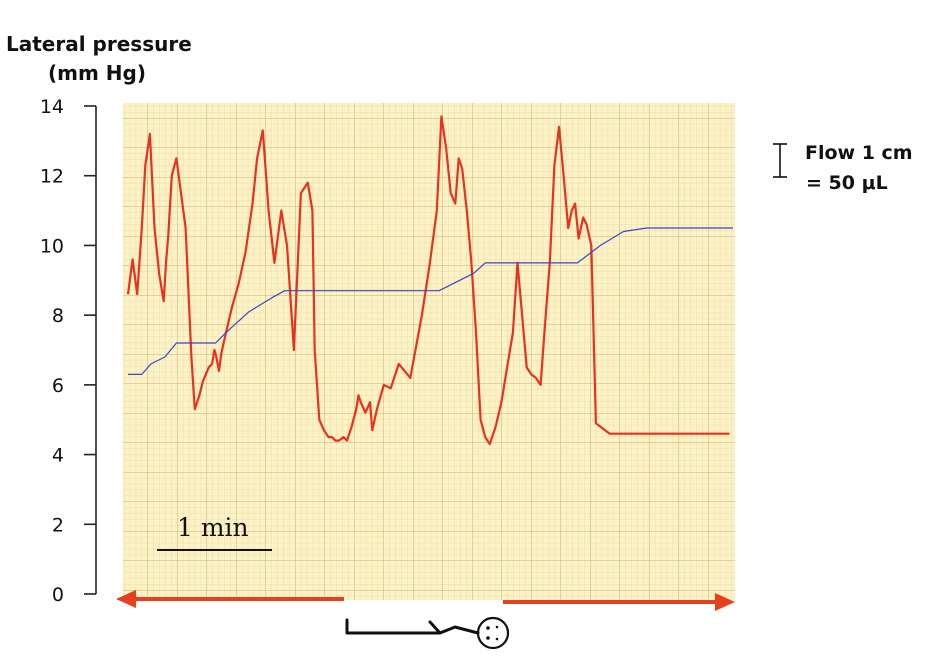 This screenshot has height=665, width=949. Describe the element at coordinates (213, 527) in the screenshot. I see `scale-bar-label: 1 min` at that location.